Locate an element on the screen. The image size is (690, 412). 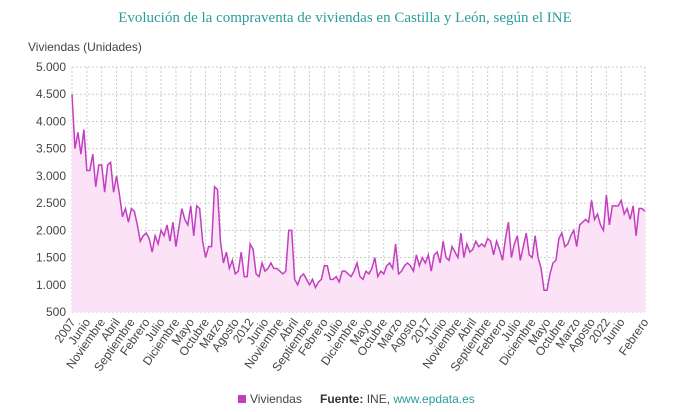
source: Fuente: INE, www.epdata.es is located at coordinates (397, 399).